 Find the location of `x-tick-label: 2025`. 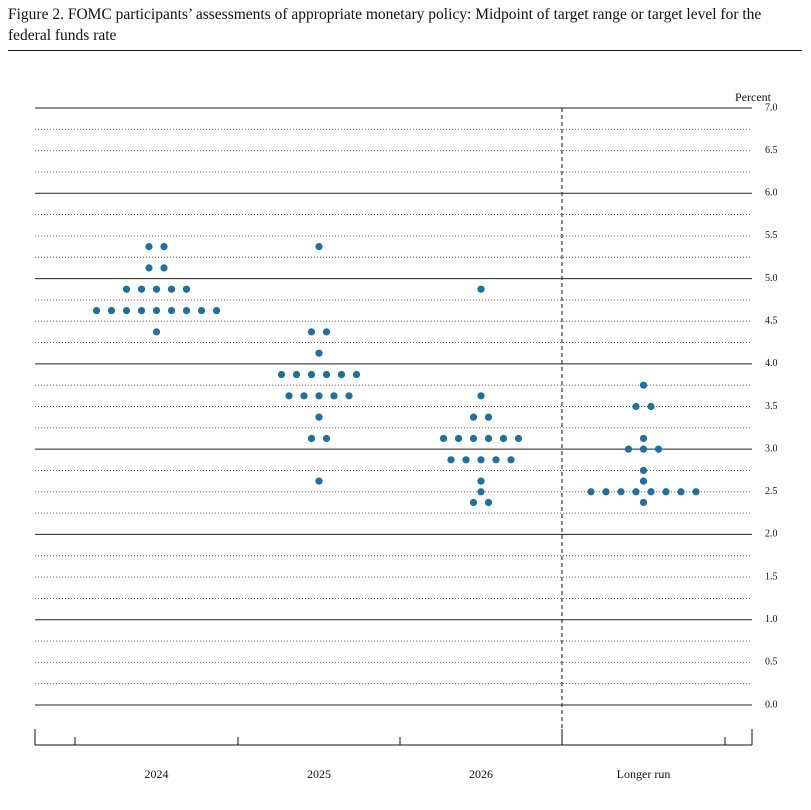

x-tick-label: 2025 is located at coordinates (319, 774).